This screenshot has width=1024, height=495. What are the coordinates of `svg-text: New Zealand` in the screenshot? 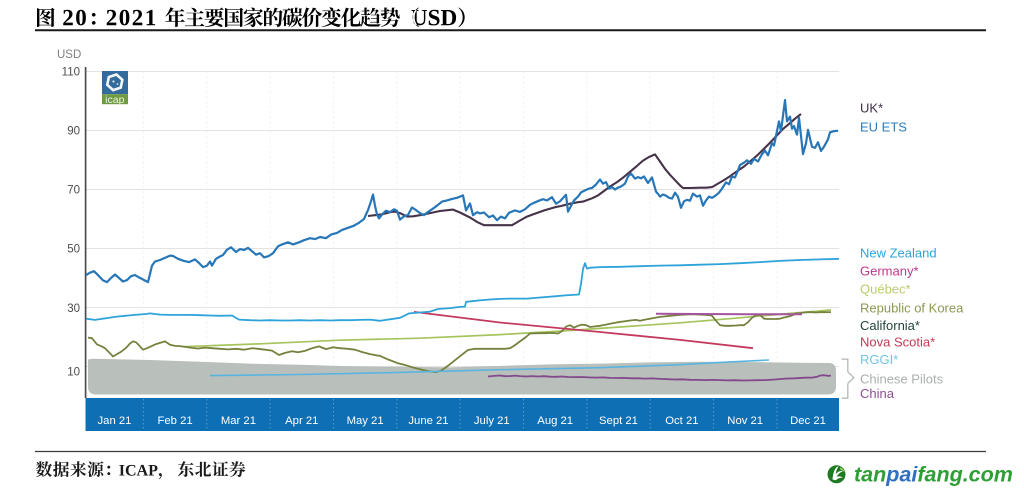 It's located at (898, 253).